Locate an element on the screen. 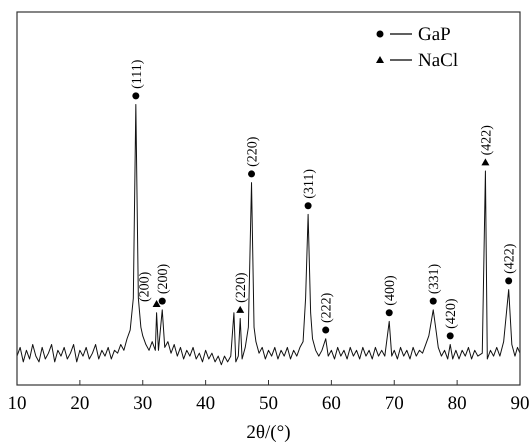 Image resolution: width=530 pixels, height=446 pixels. annotation: (311) is located at coordinates (310, 183).